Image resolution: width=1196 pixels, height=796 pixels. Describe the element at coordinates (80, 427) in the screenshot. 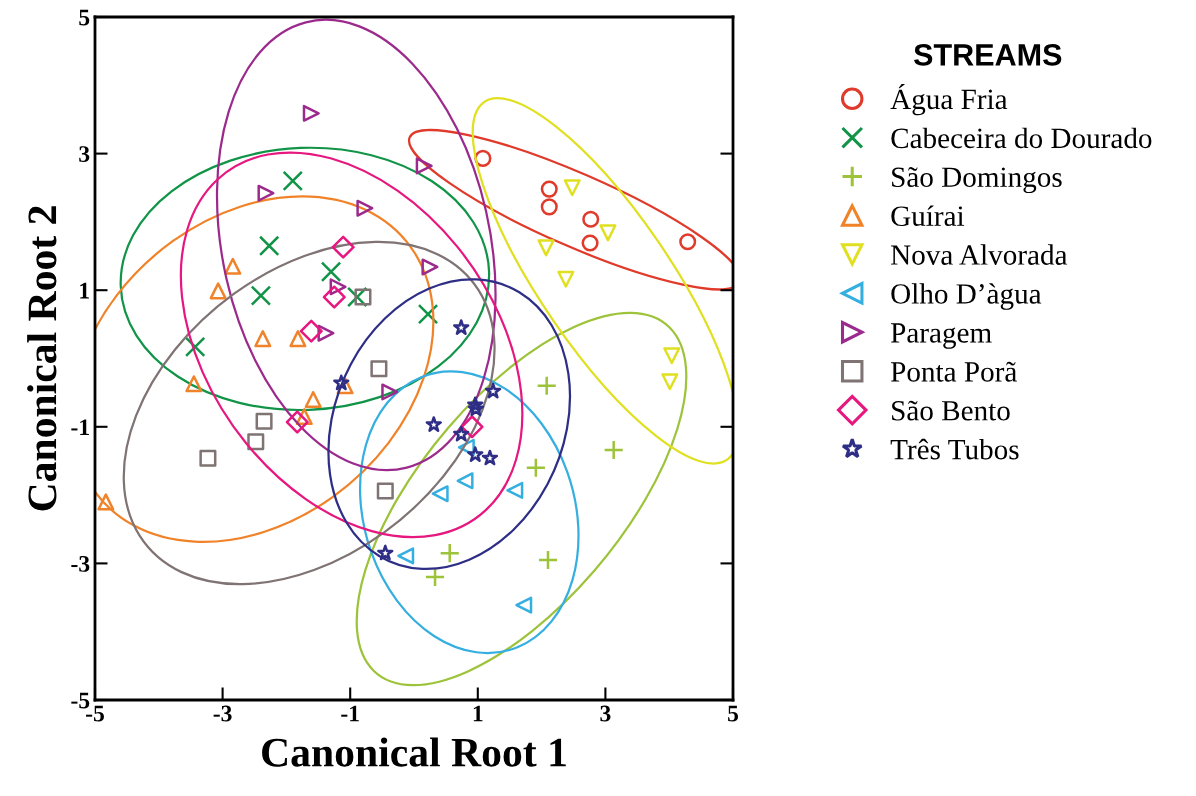

I see `y-tick-label: -1` at that location.